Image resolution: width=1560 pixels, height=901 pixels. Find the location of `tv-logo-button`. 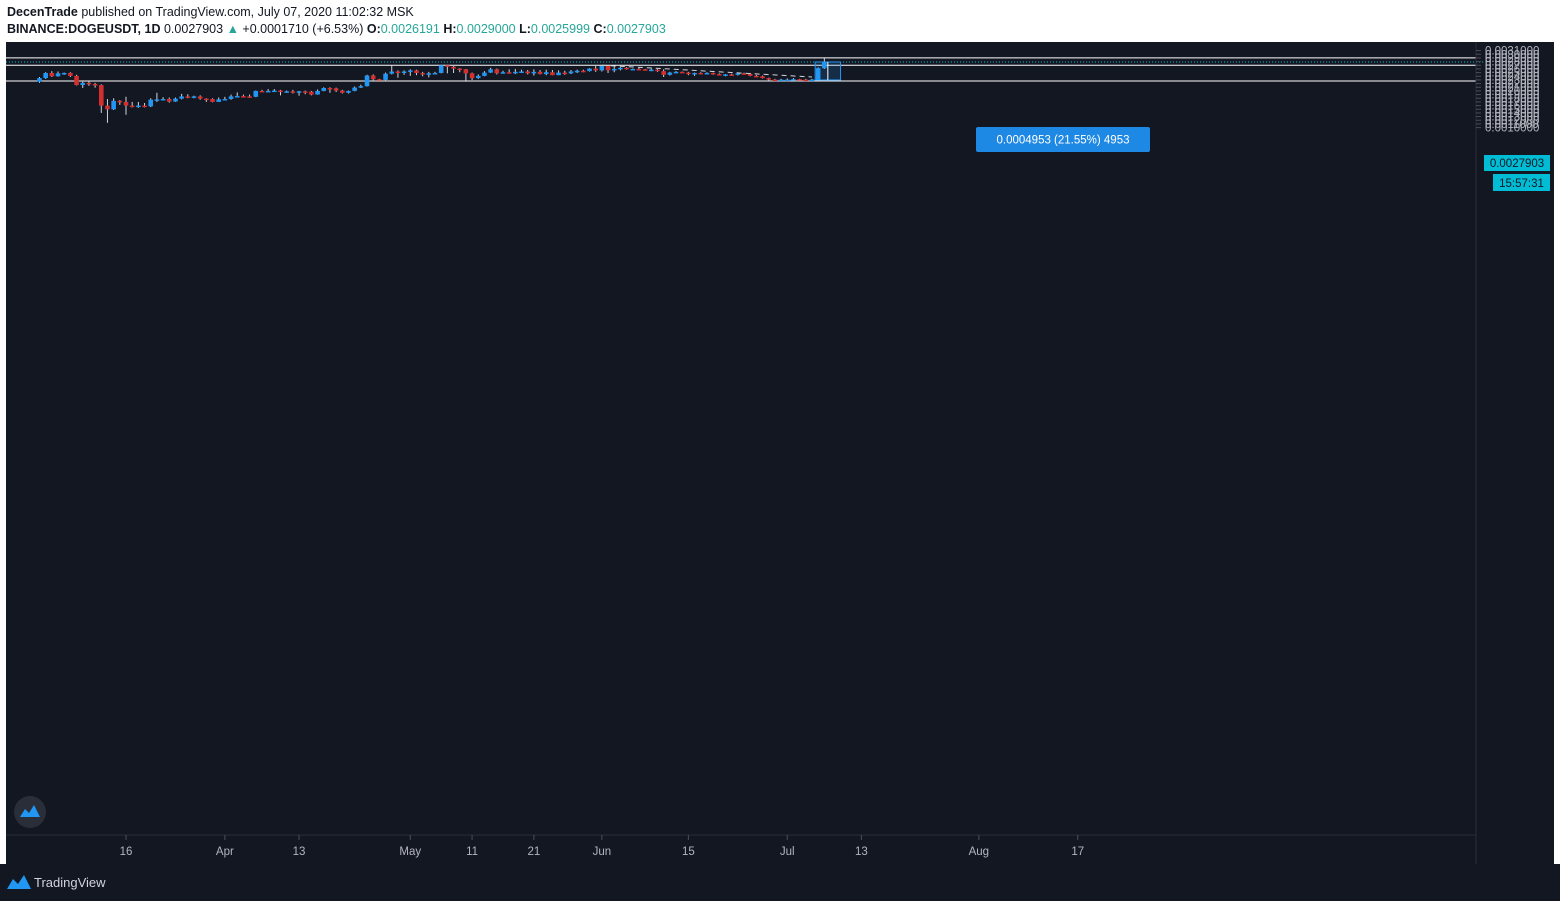

tv-logo-button is located at coordinates (30, 812).